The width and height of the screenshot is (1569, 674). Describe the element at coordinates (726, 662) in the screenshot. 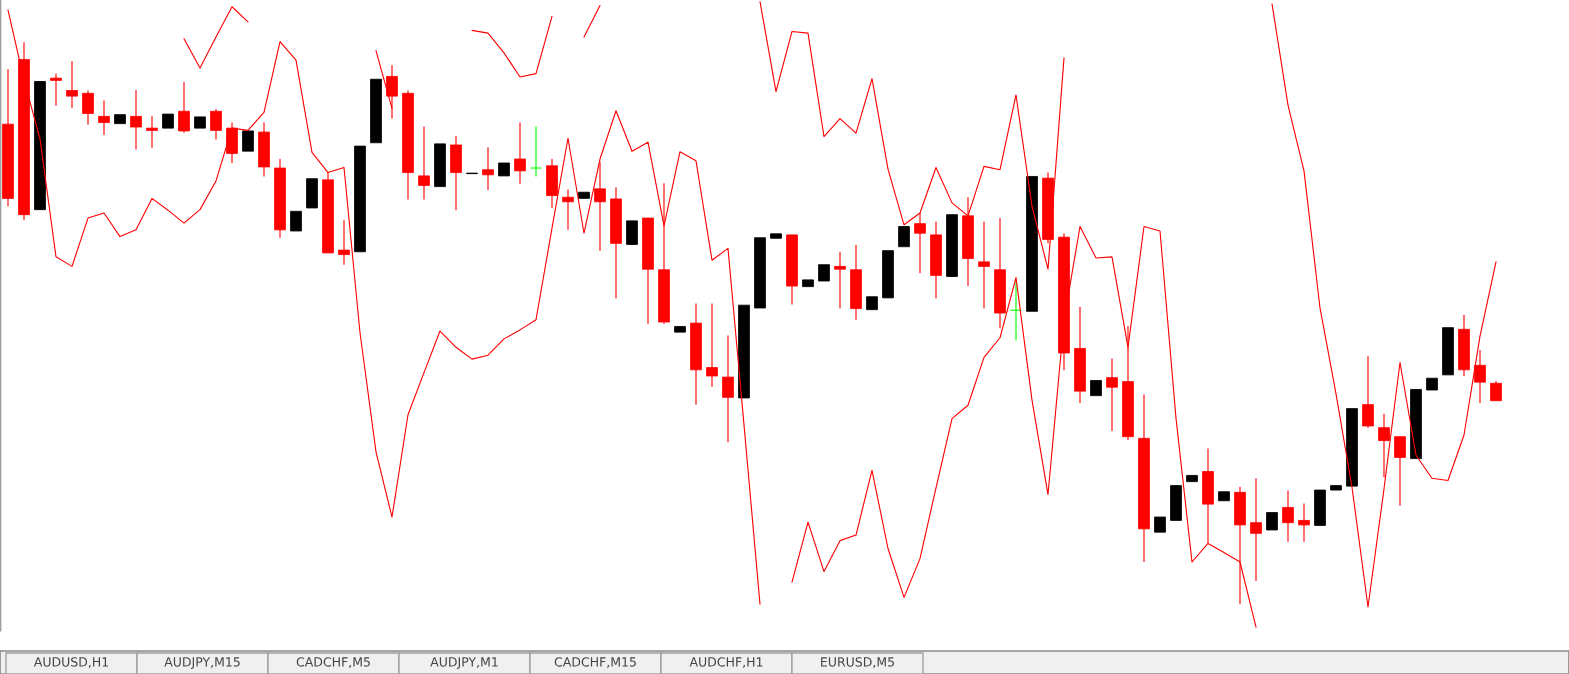

I see `text: AUDCHF,H1` at that location.